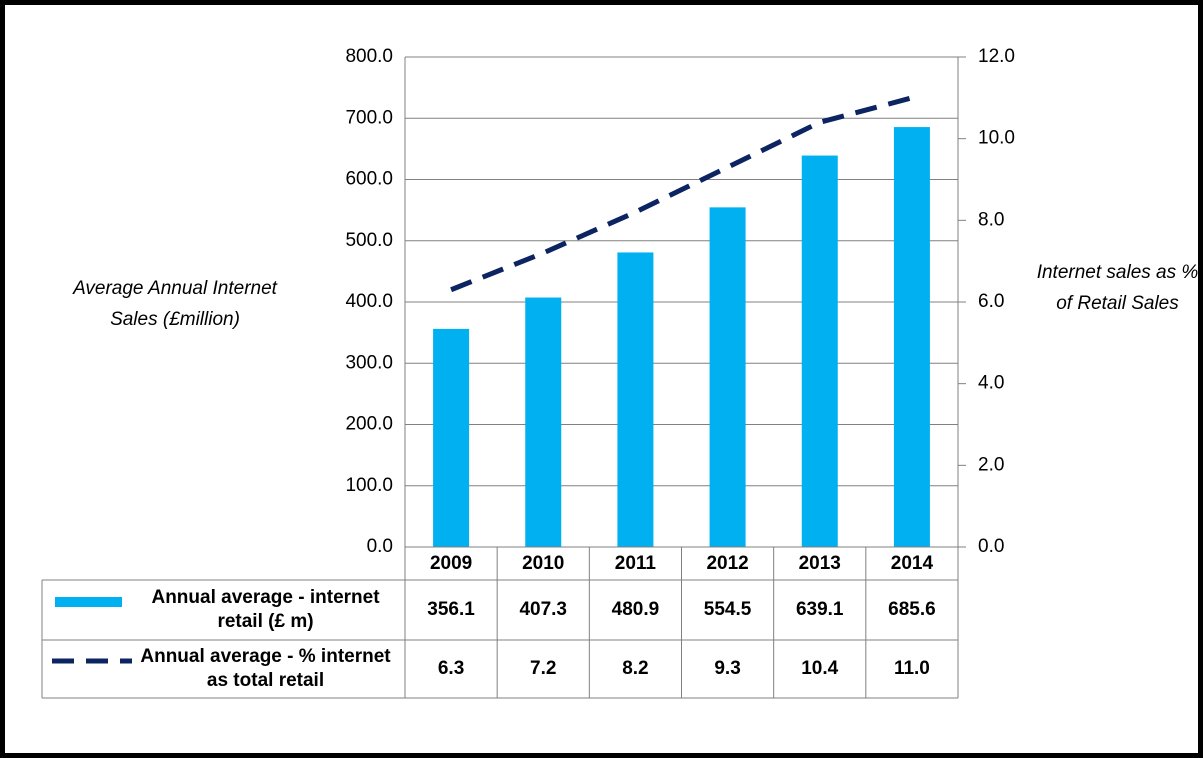  What do you see at coordinates (635, 609) in the screenshot?
I see `table-value: 480.9` at bounding box center [635, 609].